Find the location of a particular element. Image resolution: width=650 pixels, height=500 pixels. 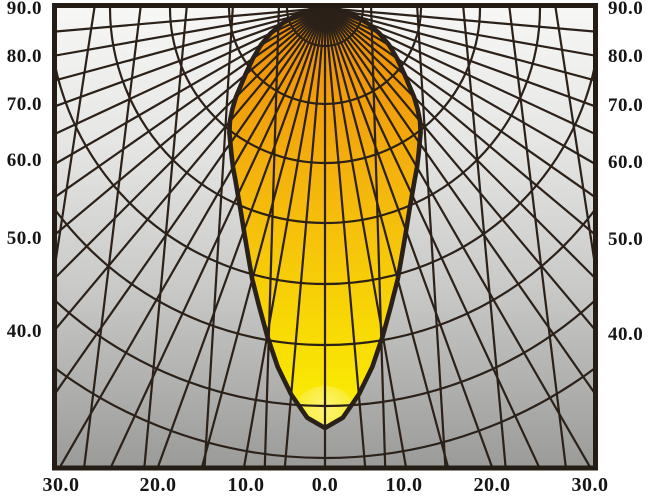

axis-label-right-70.0: 70.0 is located at coordinates (626, 105).